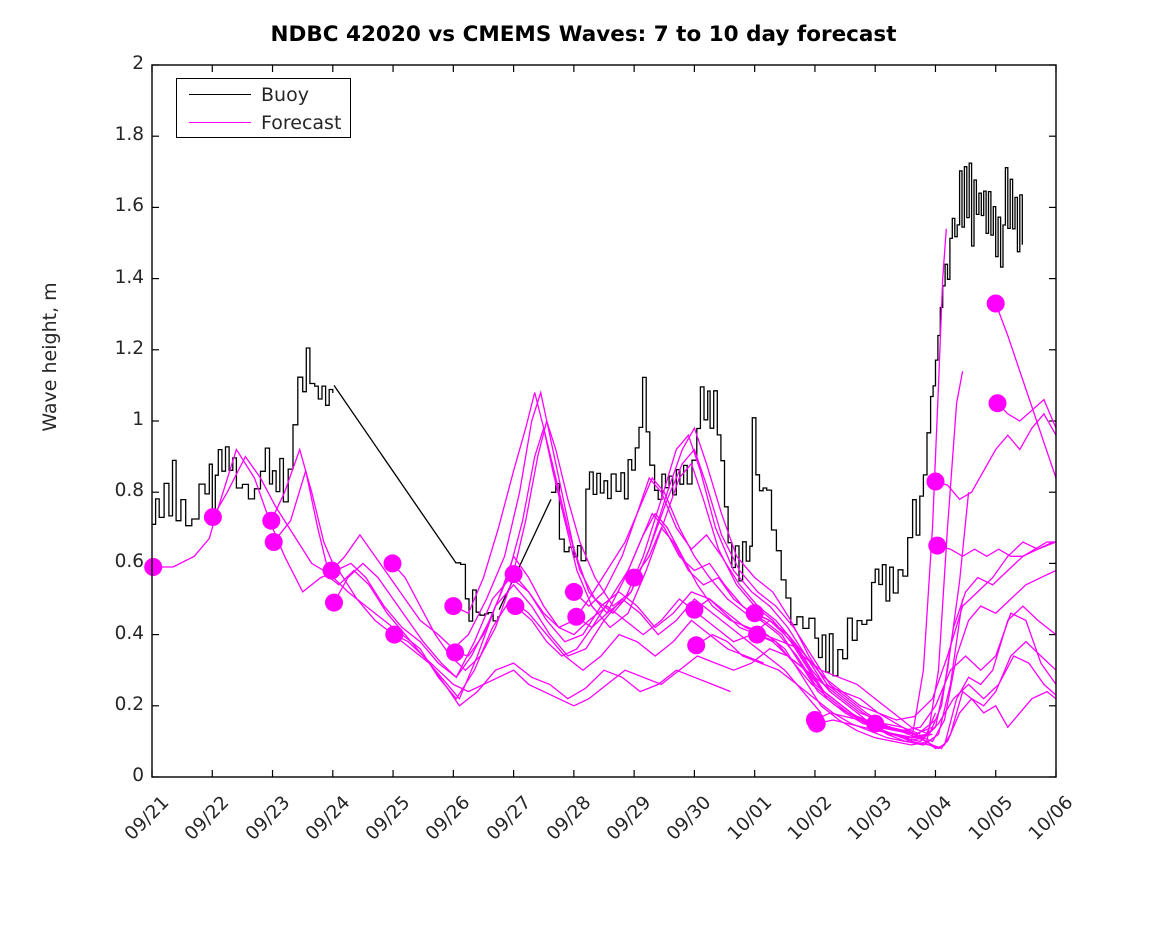 The width and height of the screenshot is (1167, 948). What do you see at coordinates (129, 562) in the screenshot?
I see `y-tick-label: 0.6` at bounding box center [129, 562].